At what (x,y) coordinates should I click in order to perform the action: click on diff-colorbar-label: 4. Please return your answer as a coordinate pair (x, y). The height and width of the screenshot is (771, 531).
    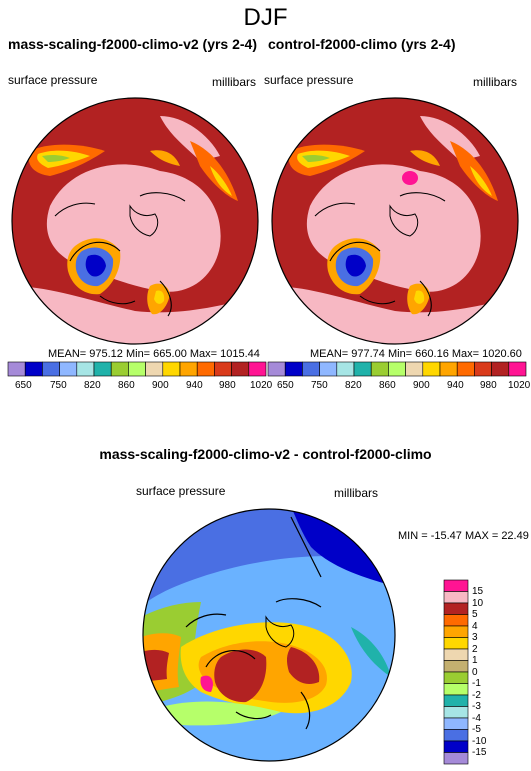
    Looking at the image, I should click on (475, 626).